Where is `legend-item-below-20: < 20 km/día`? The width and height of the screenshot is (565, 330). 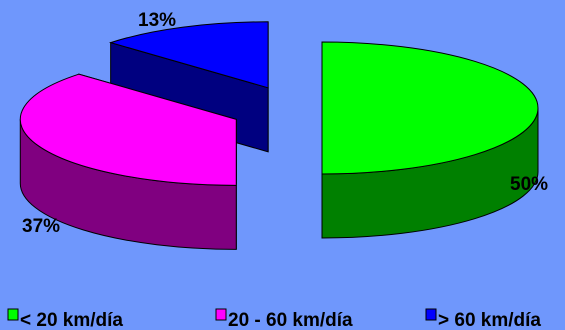
legend-item-below-20: < 20 km/día is located at coordinates (65, 319).